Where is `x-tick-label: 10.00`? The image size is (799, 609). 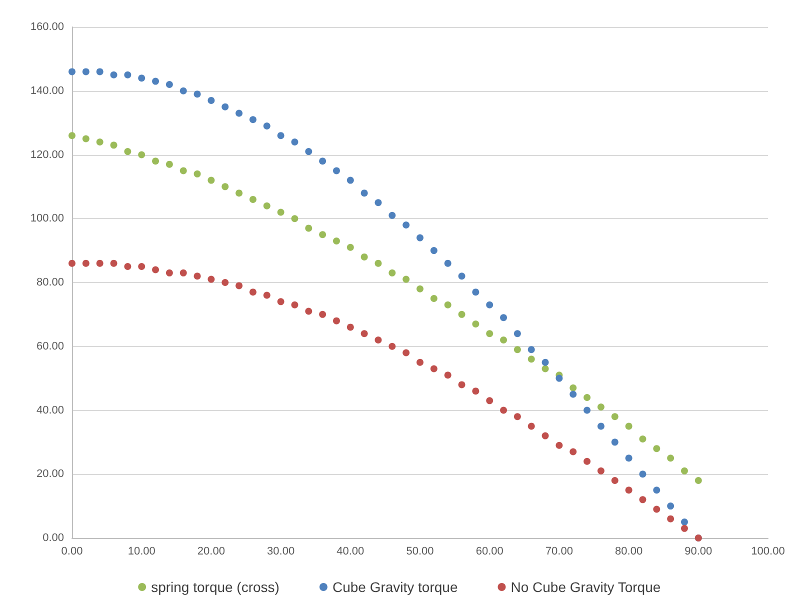 x-tick-label: 10.00 is located at coordinates (142, 552).